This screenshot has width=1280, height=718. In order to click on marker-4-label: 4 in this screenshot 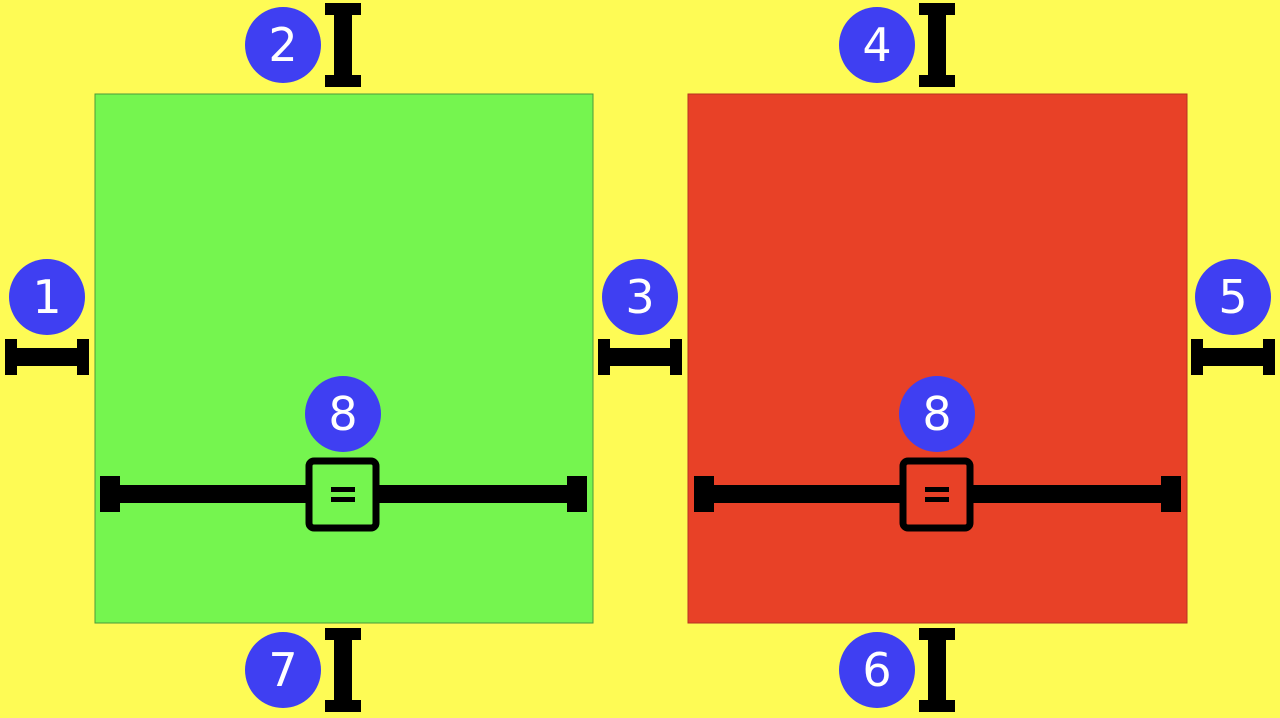, I will do `click(876, 45)`.